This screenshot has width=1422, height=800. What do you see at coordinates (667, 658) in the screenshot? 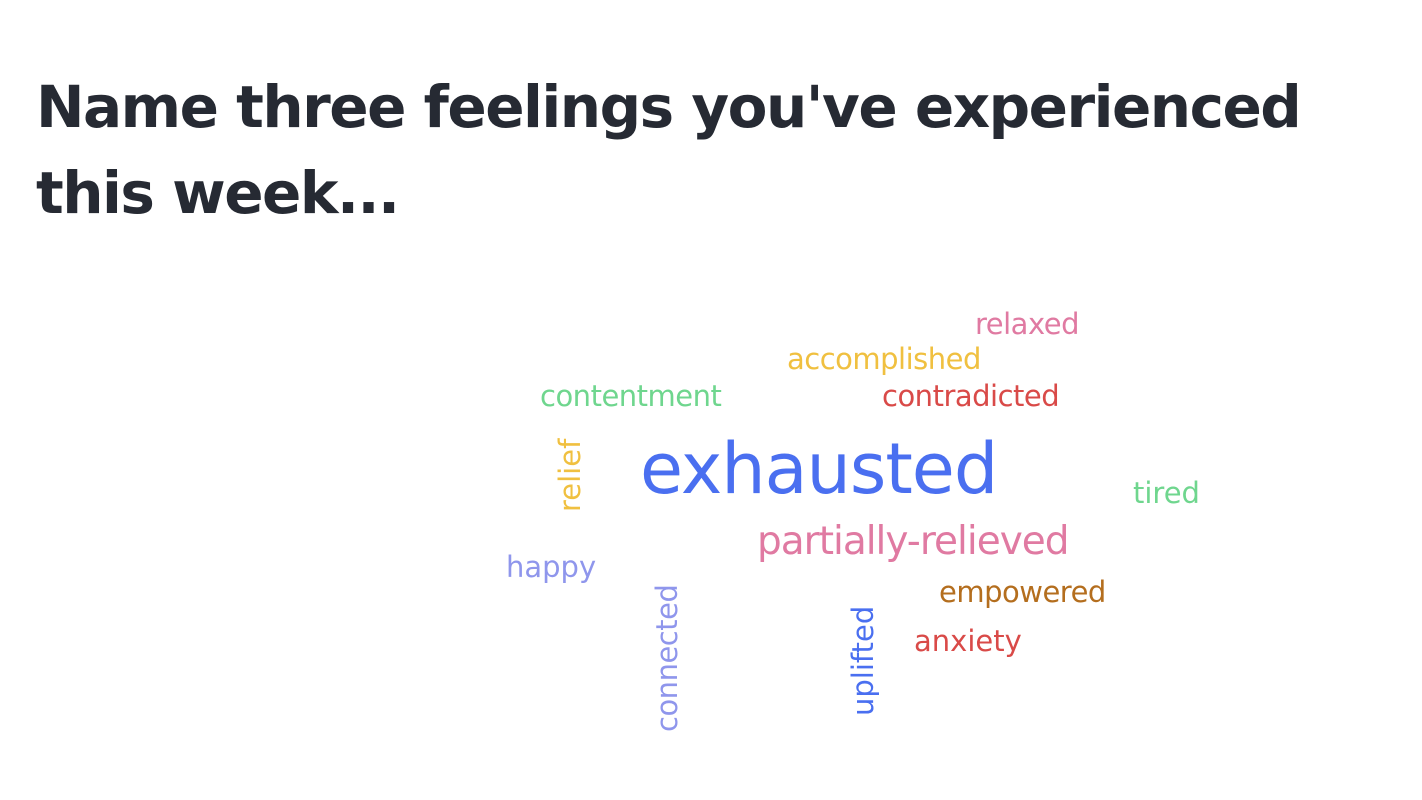
I see `word-connected: connected` at bounding box center [667, 658].